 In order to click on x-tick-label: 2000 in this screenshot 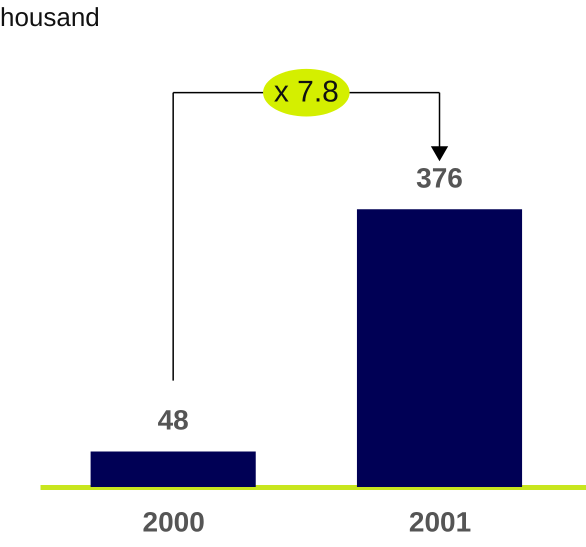, I will do `click(173, 522)`.